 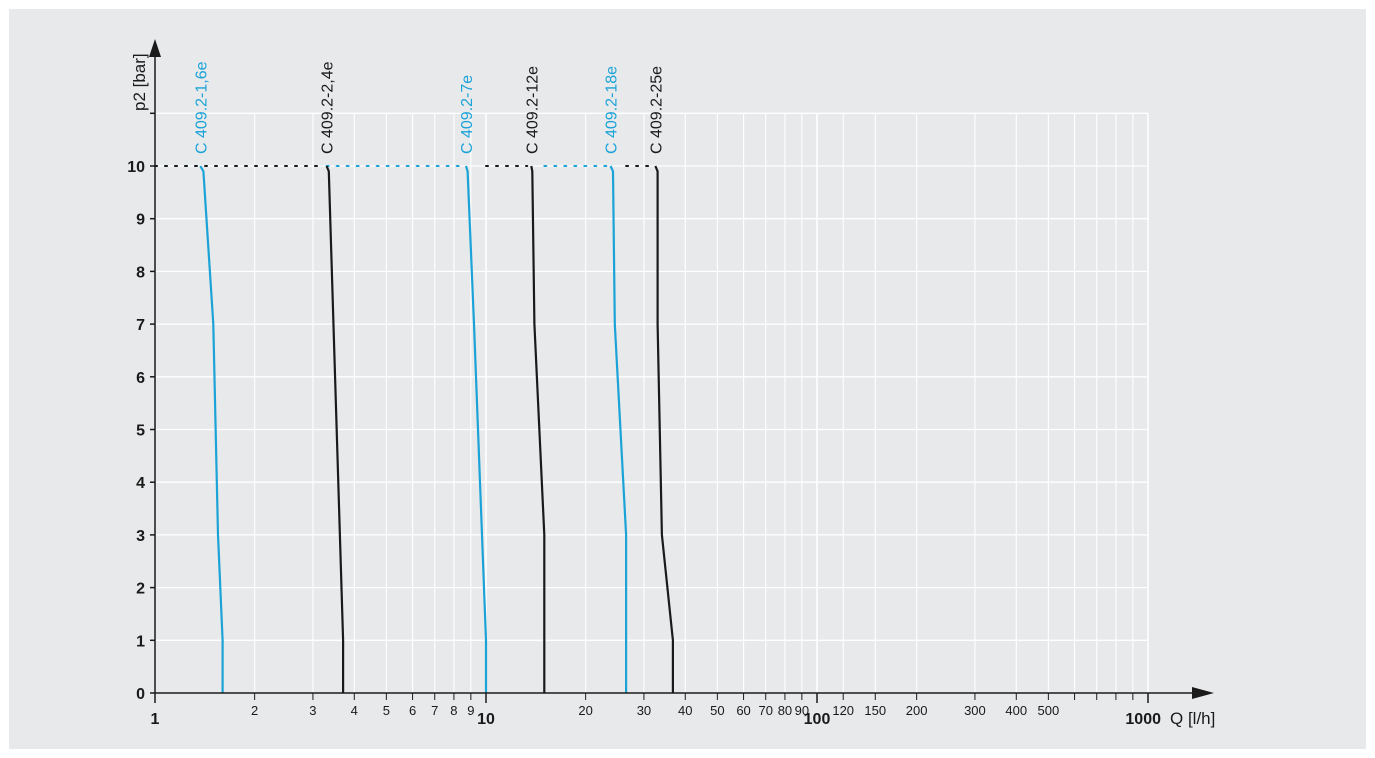 What do you see at coordinates (743, 710) in the screenshot?
I see `x-tick-label: 60` at bounding box center [743, 710].